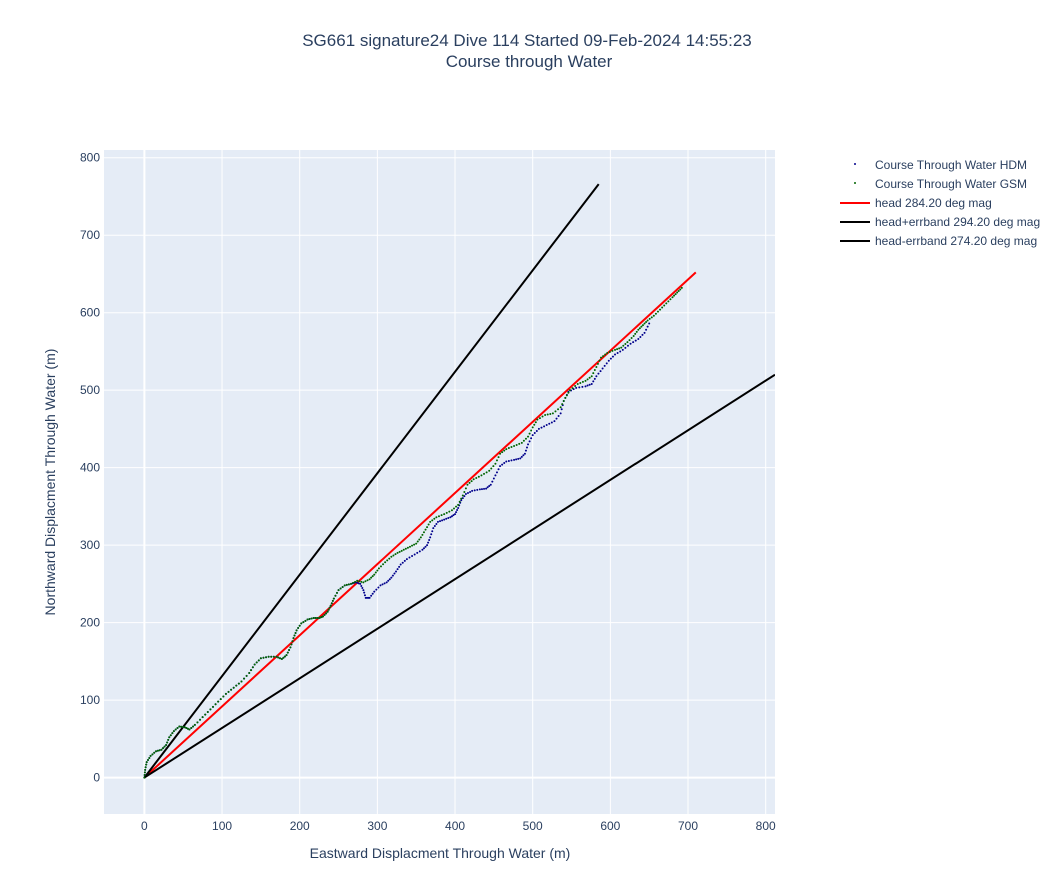 This screenshot has height=894, width=1058. Describe the element at coordinates (933, 203) in the screenshot. I see `legend-label: head 284.20 deg mag` at that location.